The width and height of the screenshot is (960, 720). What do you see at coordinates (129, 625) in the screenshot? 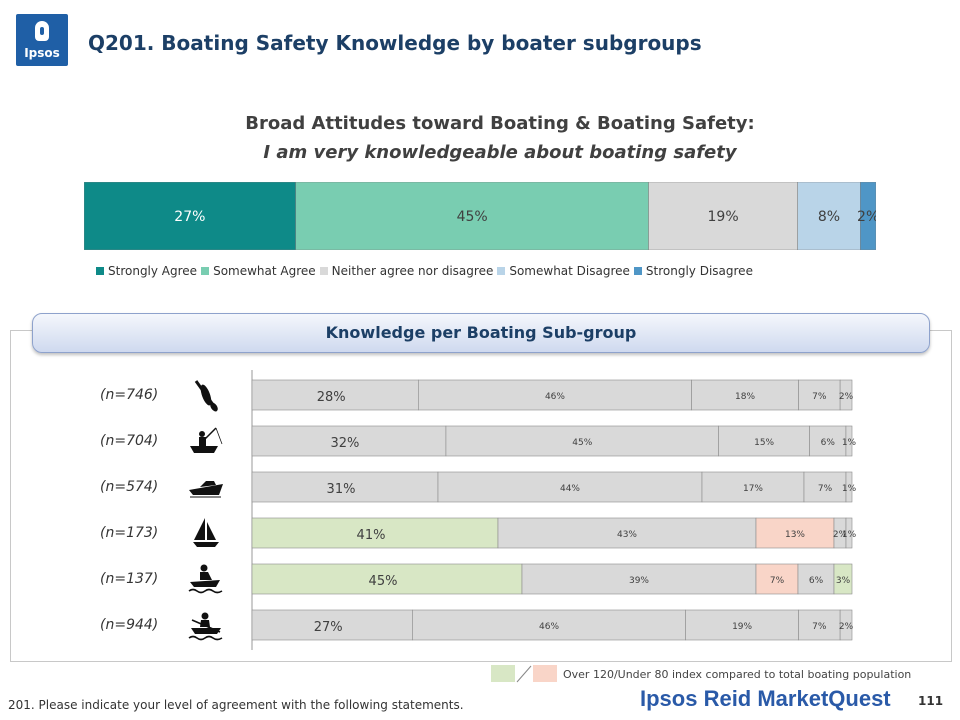
I see `subgroup-n-label: (n=944)` at bounding box center [129, 625].